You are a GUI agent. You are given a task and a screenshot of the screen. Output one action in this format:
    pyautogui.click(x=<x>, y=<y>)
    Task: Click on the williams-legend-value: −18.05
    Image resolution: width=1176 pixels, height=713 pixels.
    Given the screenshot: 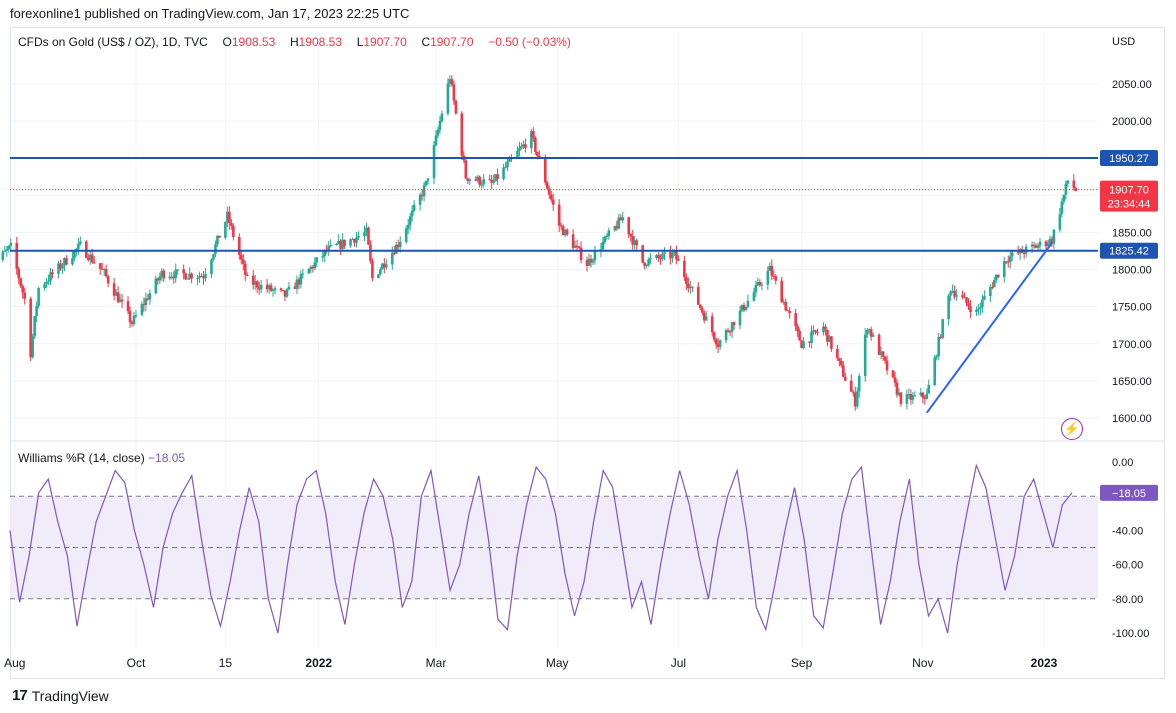 What is the action you would take?
    pyautogui.click(x=167, y=458)
    